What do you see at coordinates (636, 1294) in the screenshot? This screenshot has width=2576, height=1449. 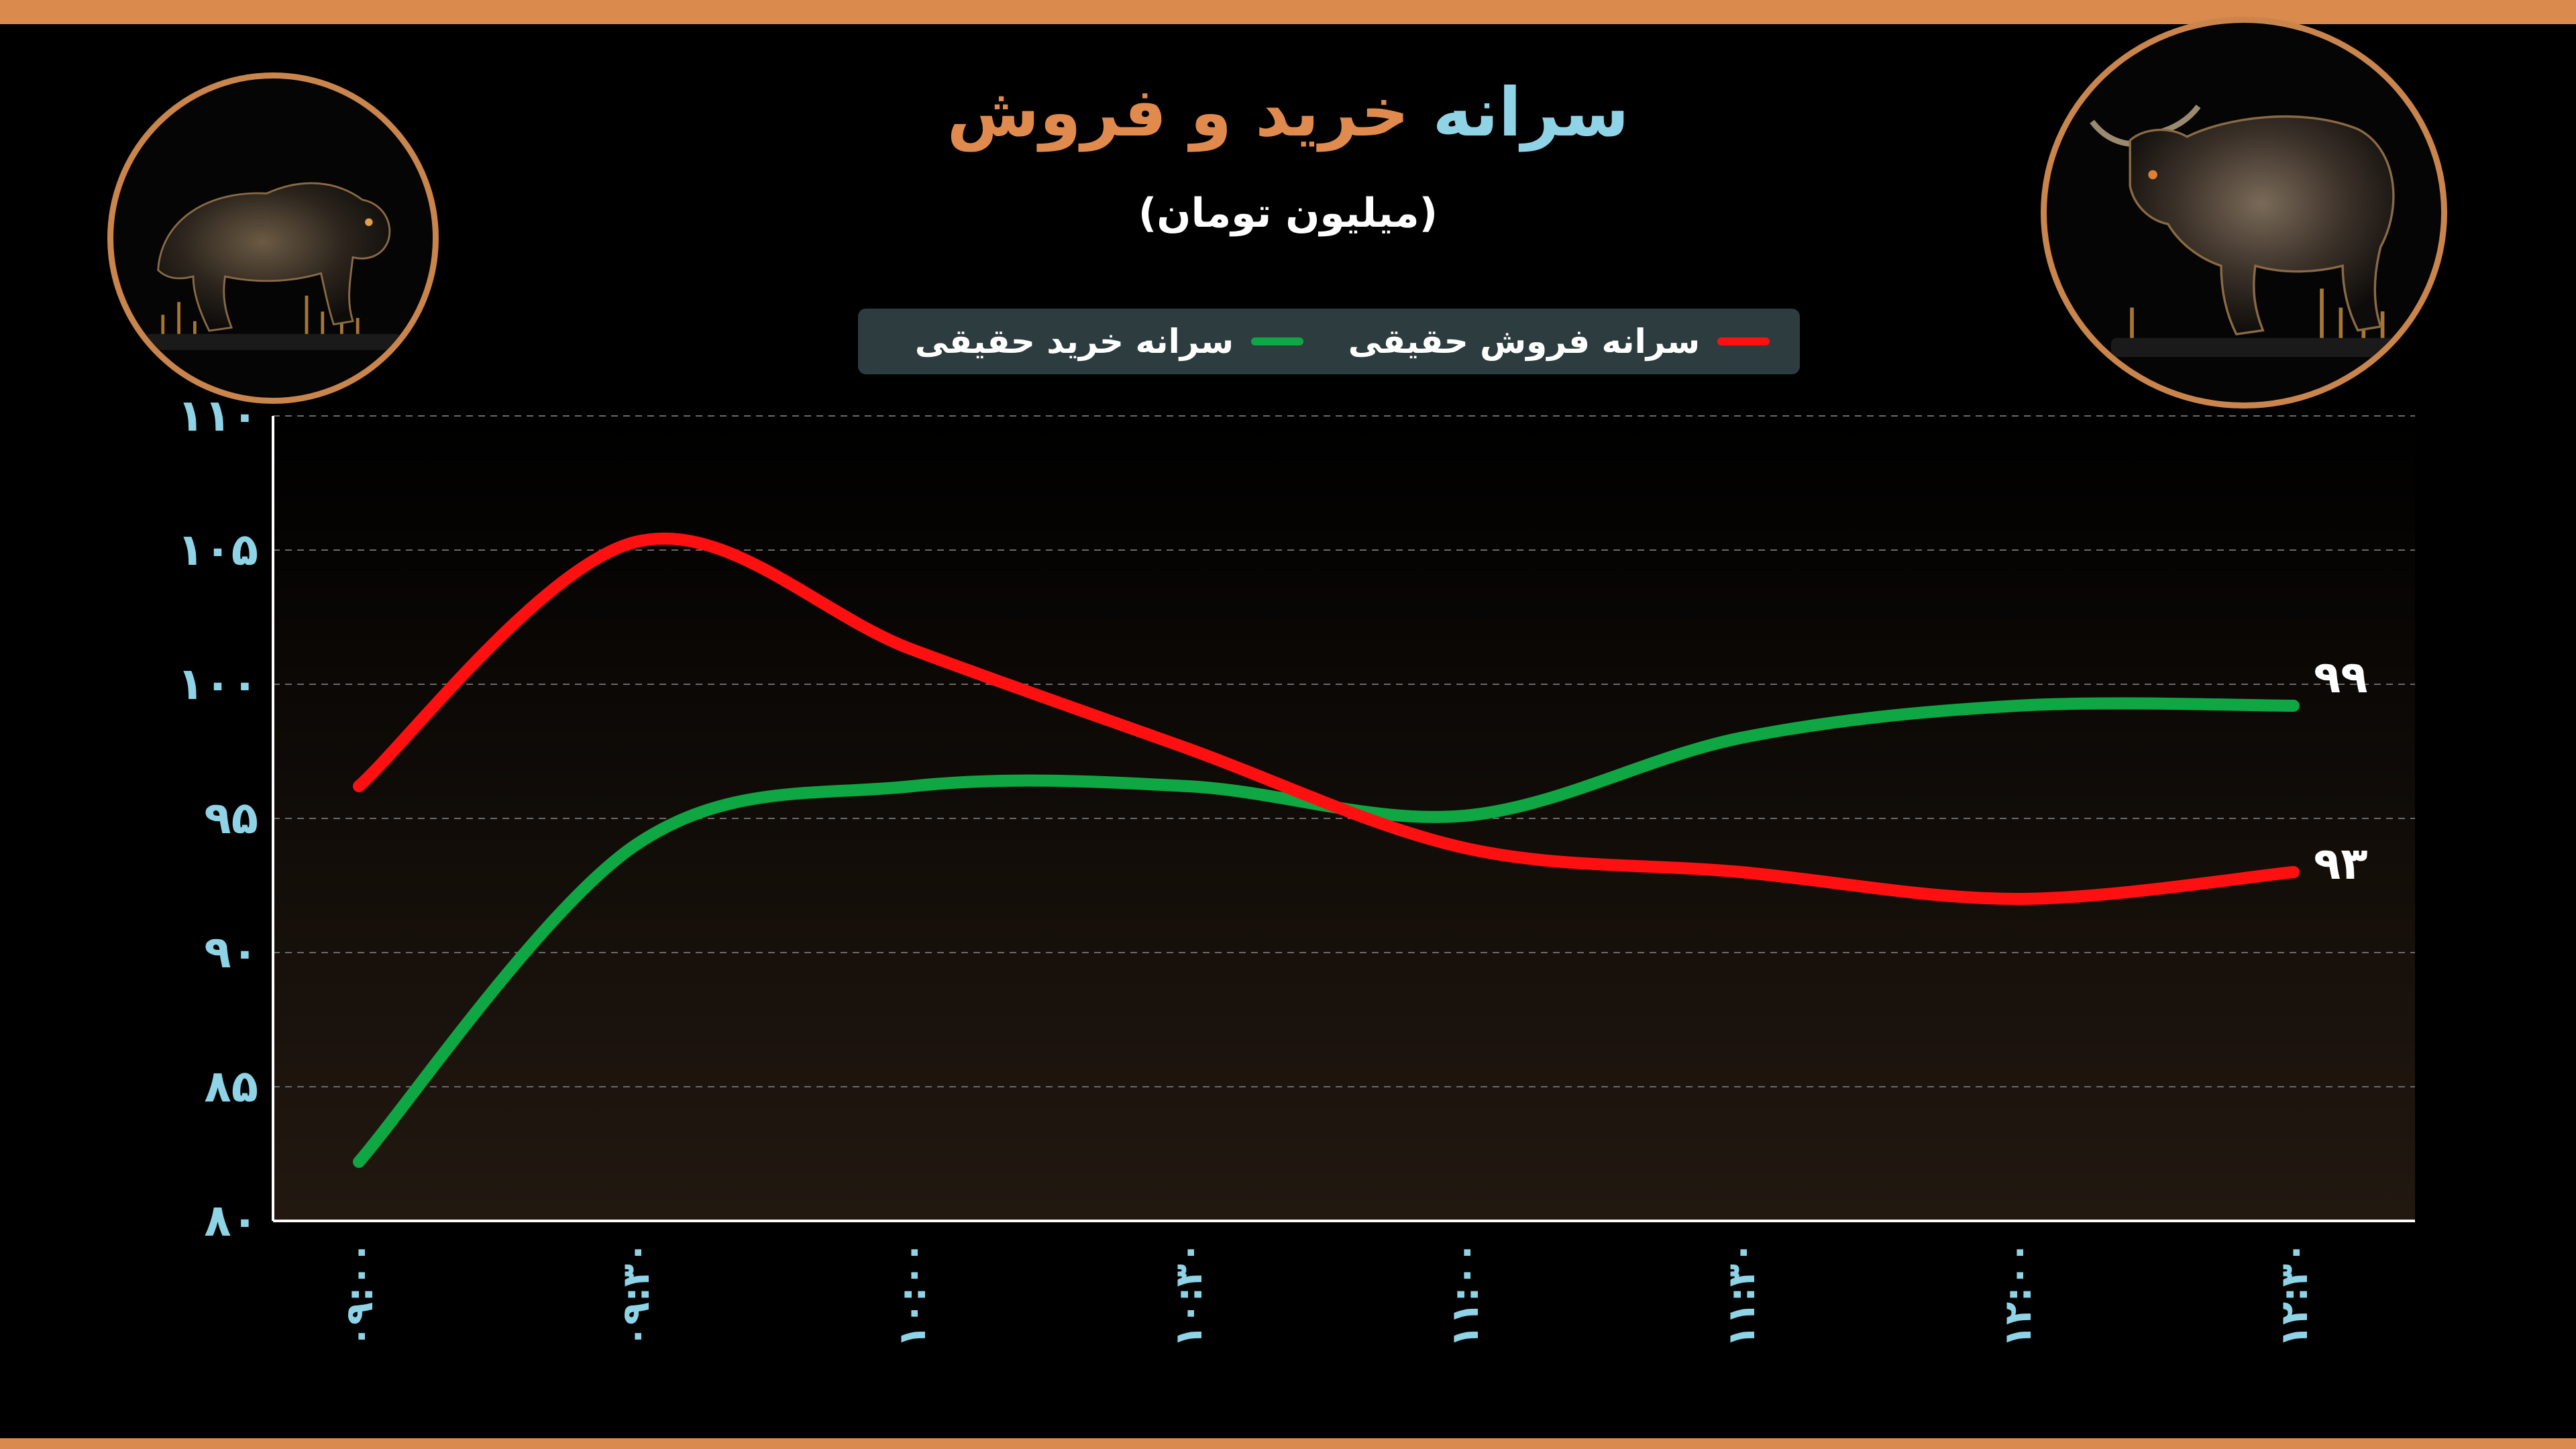 I see `x-tick-label: ۰۹:۳۰` at bounding box center [636, 1294].